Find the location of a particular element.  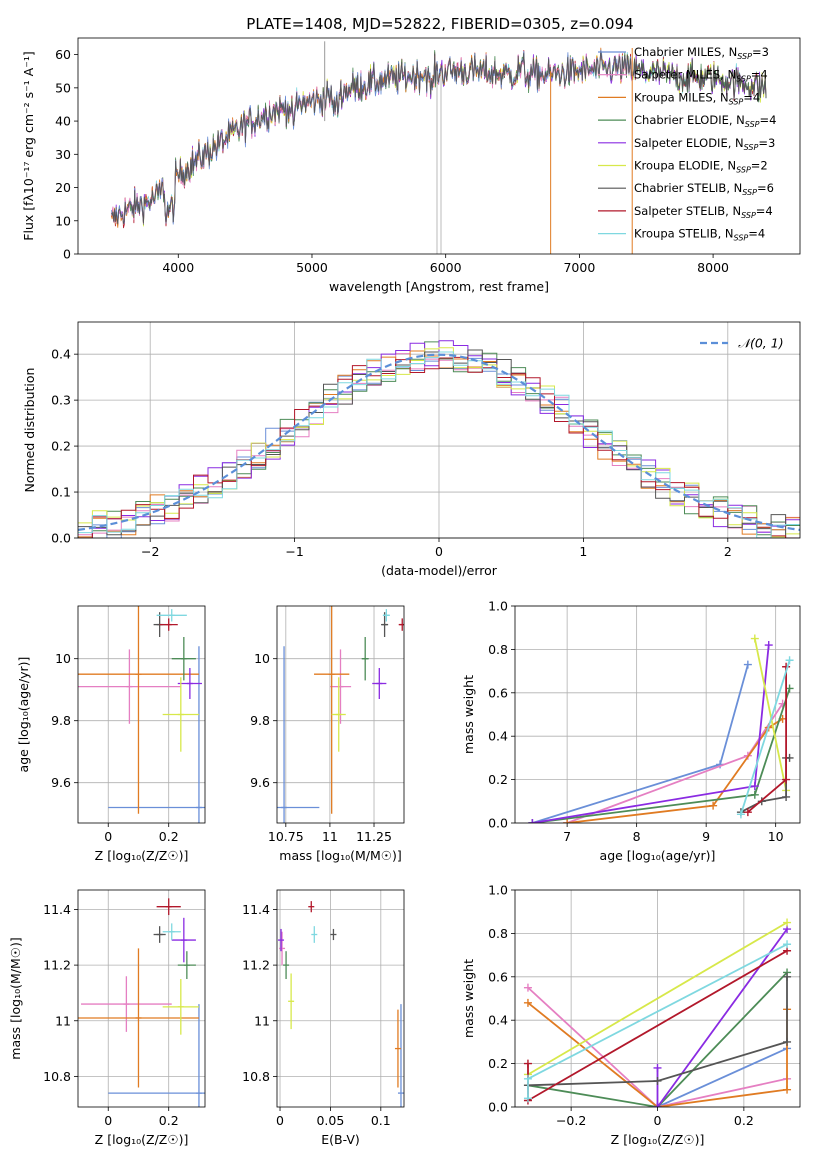

plot-area-spectrum is located at coordinates (439, 147).